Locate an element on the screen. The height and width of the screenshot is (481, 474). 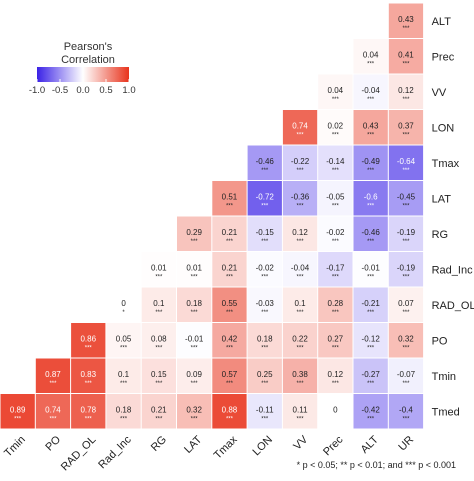
cell-value: 0.87 is located at coordinates (53, 374).